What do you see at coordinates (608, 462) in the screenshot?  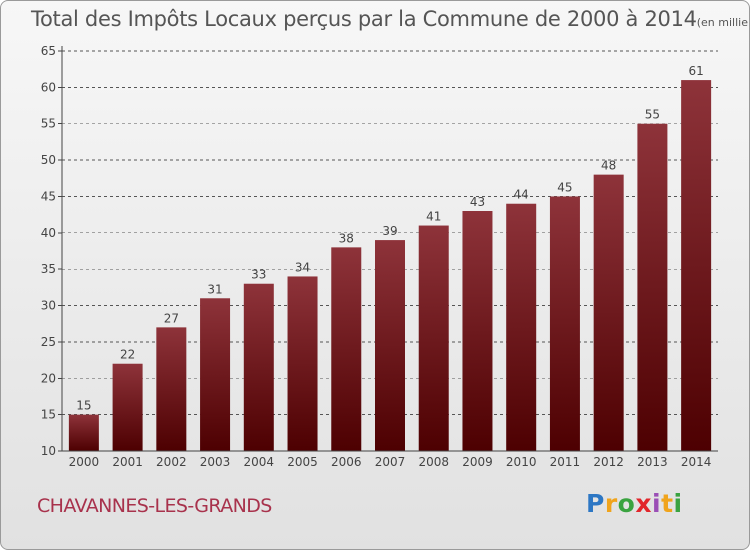 I see `x-tick-label: 2012` at bounding box center [608, 462].